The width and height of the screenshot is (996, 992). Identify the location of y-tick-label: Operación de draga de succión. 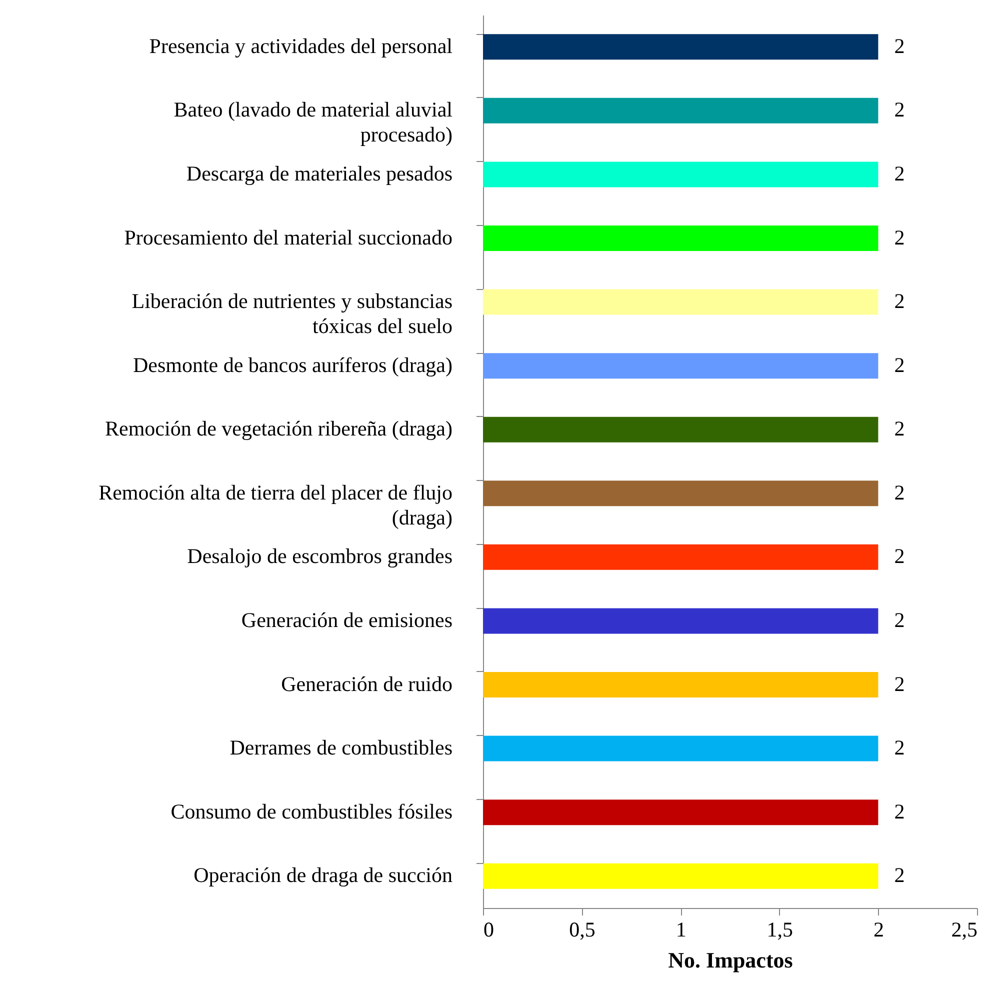
(323, 875).